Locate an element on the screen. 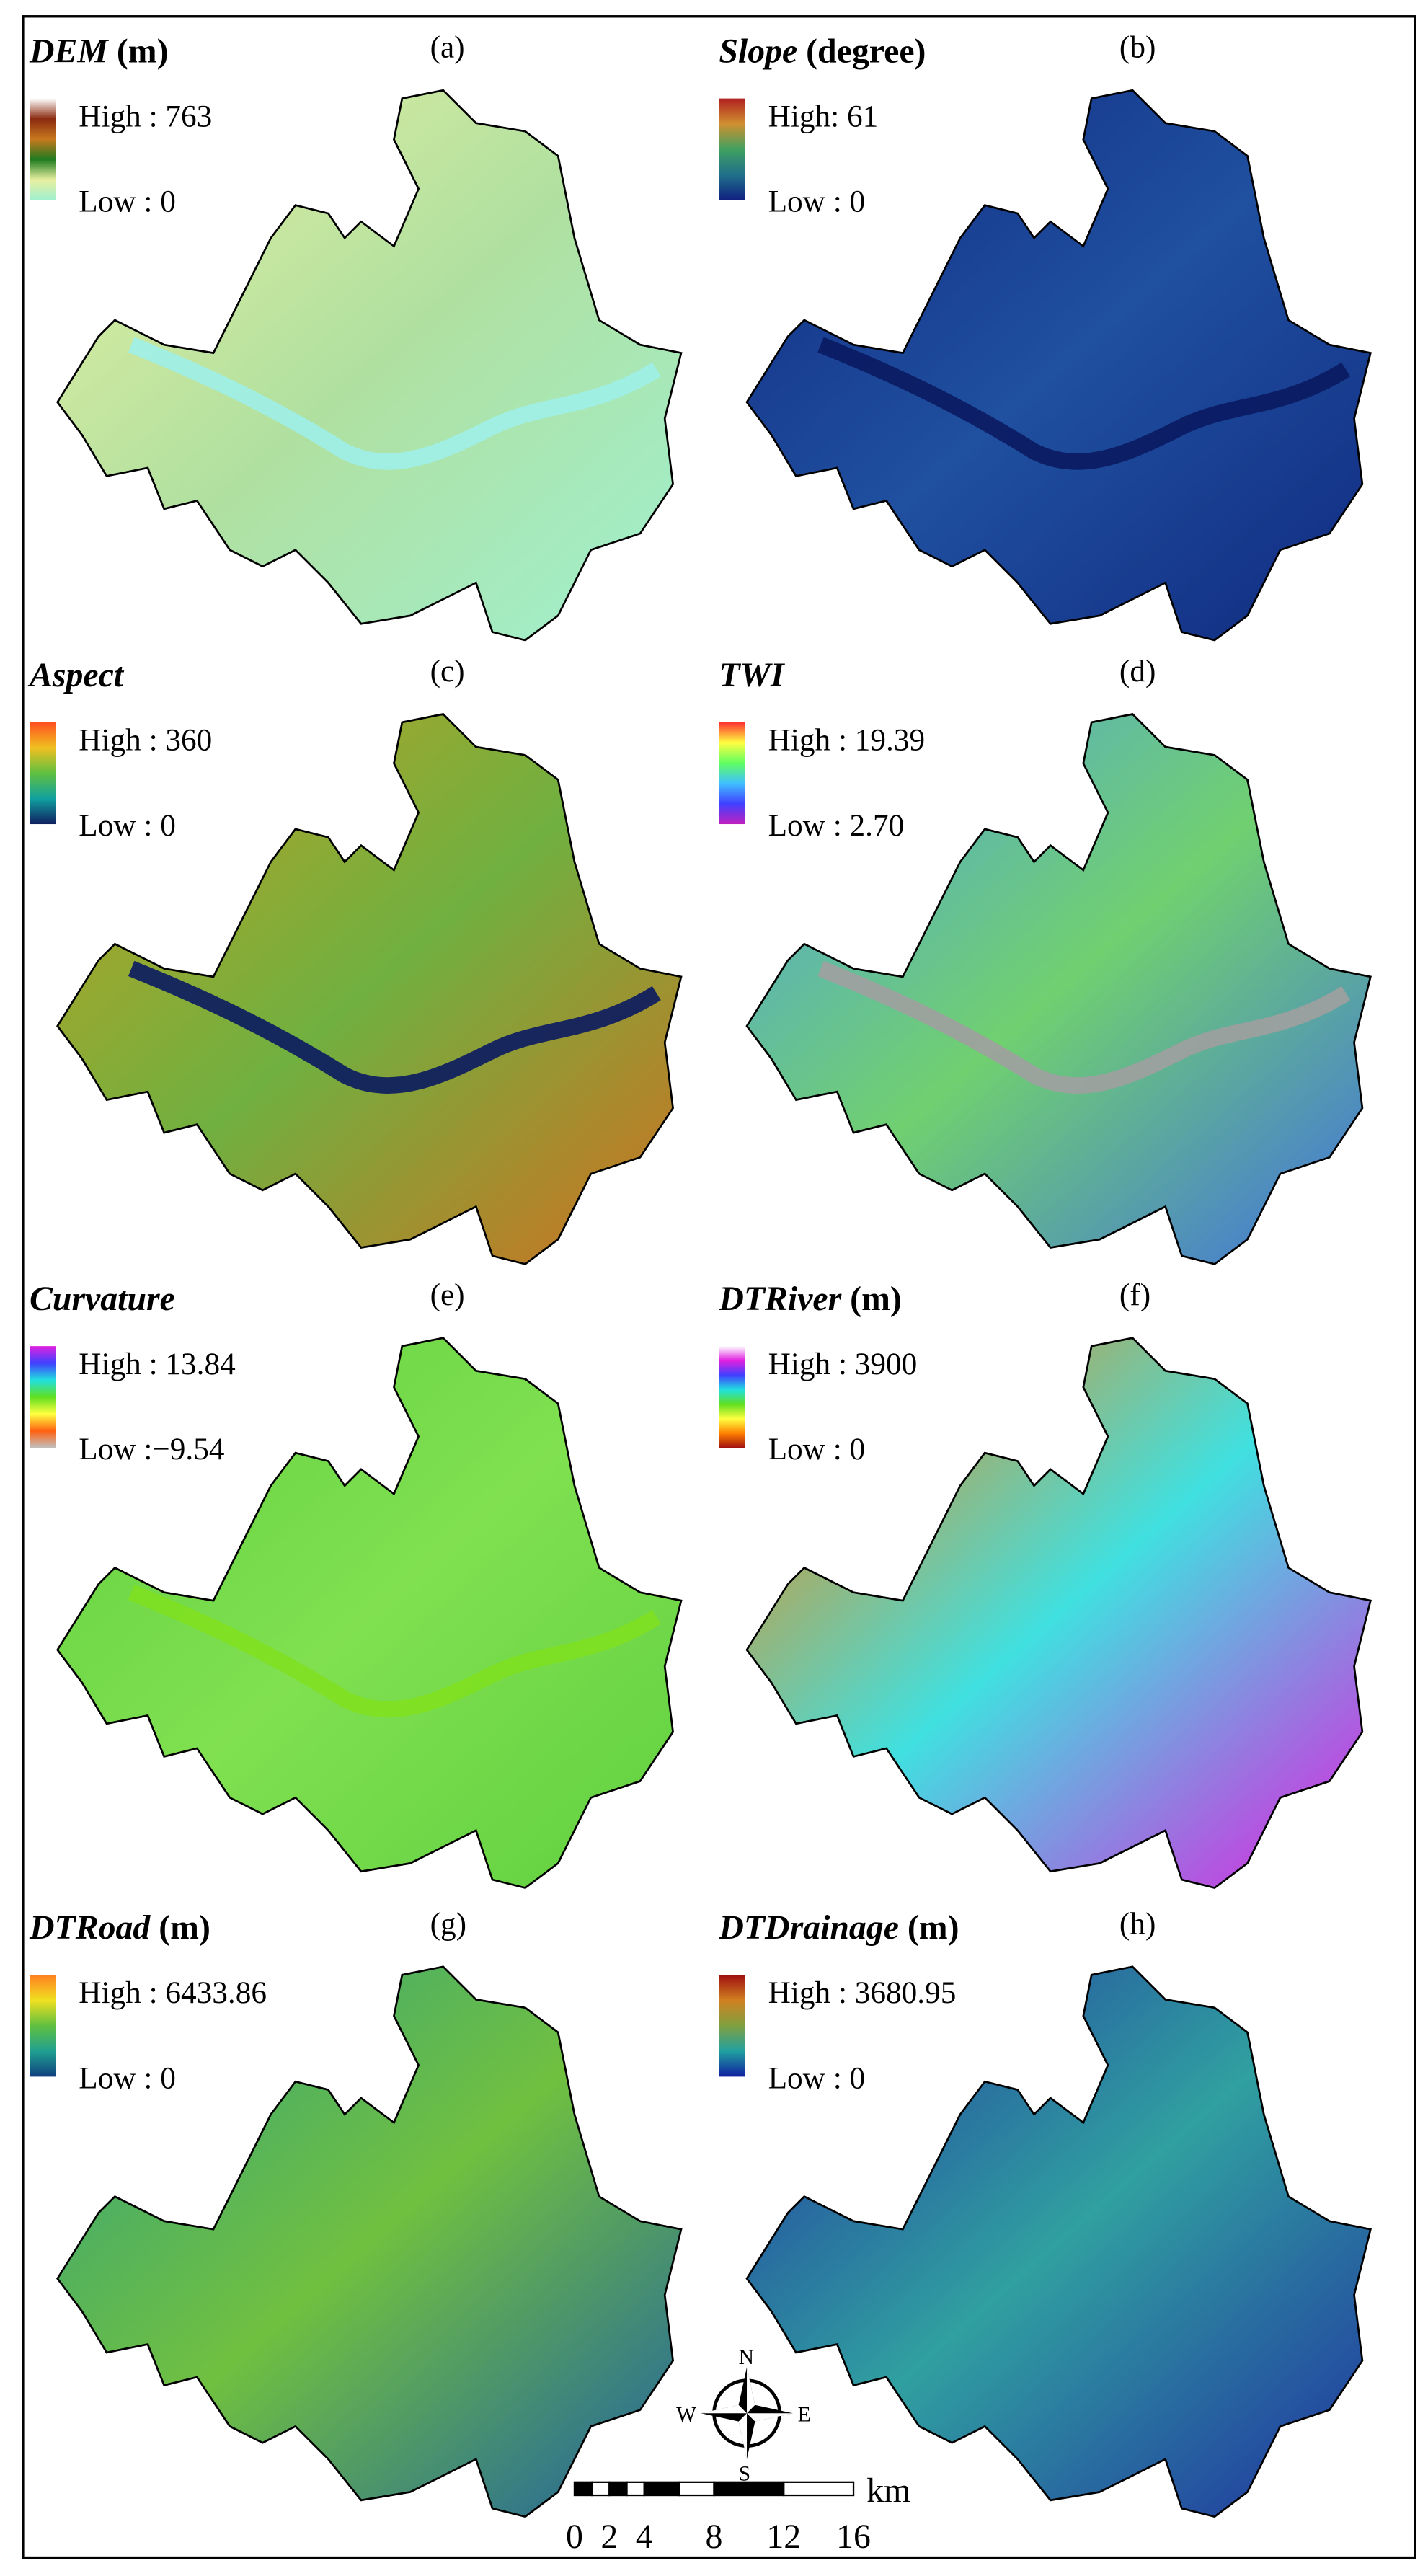 This screenshot has height=2576, width=1428. panel: DTDrainage (m) (h) High : 3680.95 Low : 0 is located at coordinates (1045, 2212).